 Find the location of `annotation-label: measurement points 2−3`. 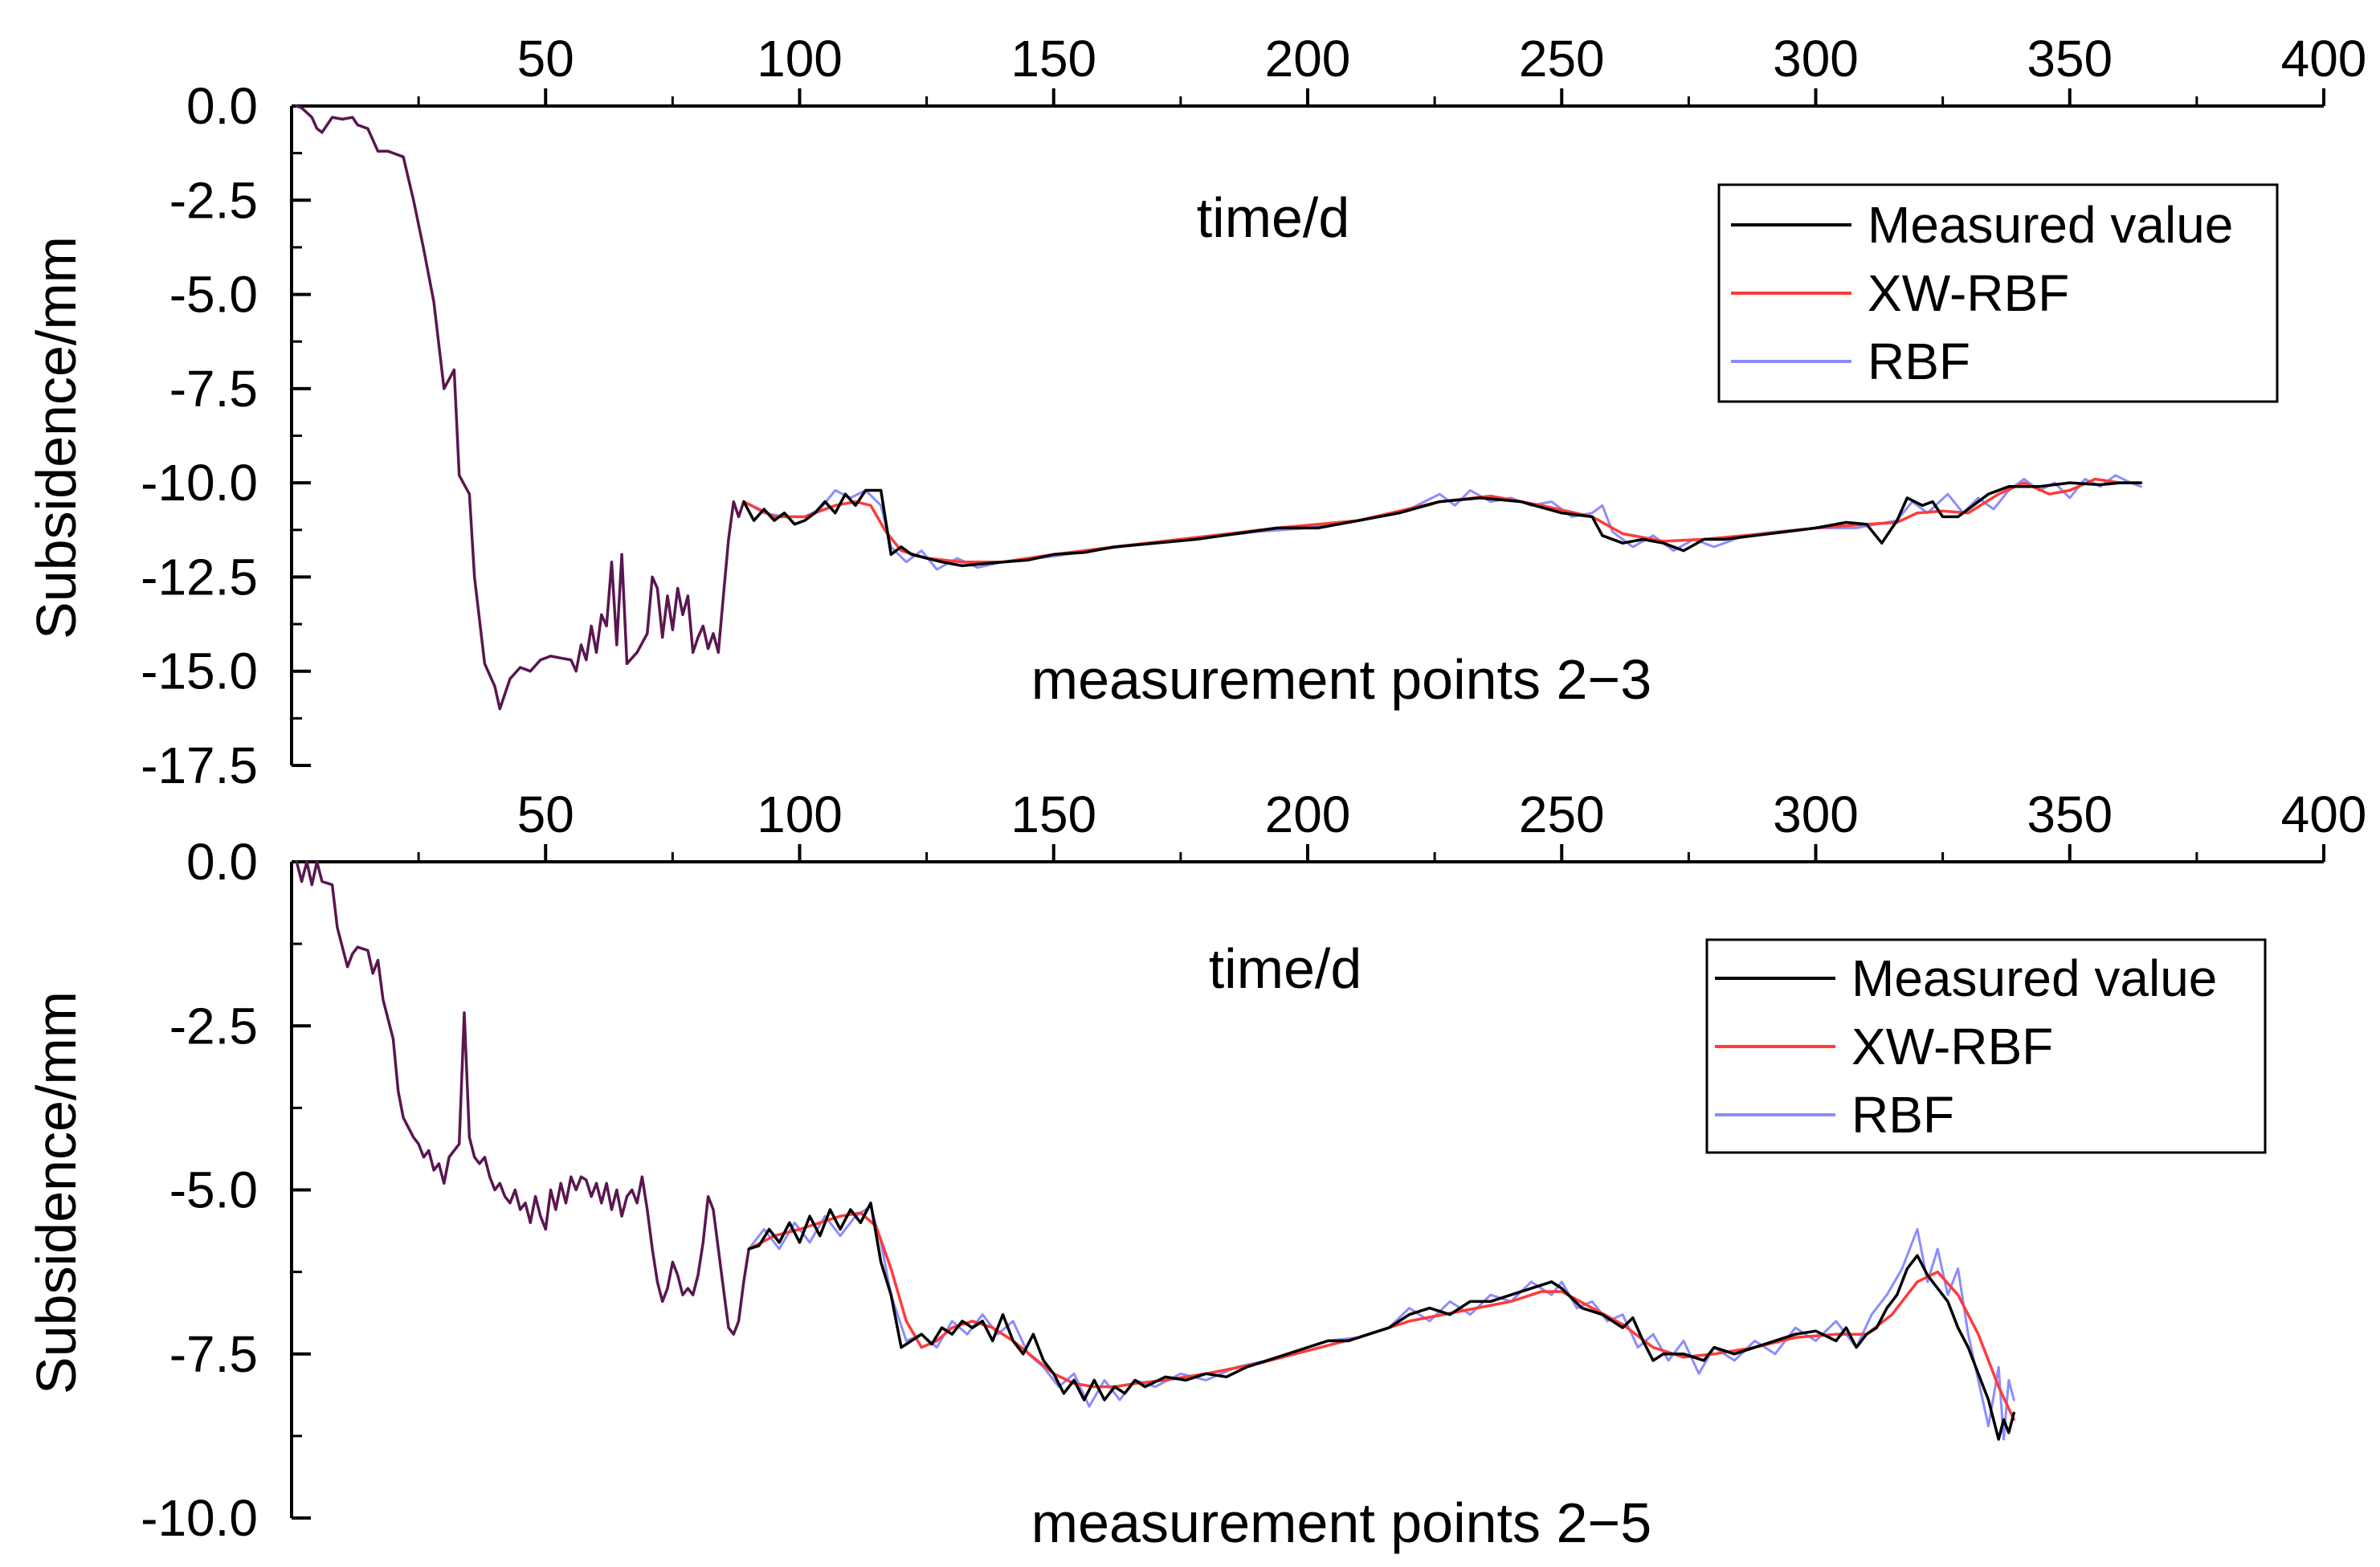

annotation-label: measurement points 2−3 is located at coordinates (1341, 679).